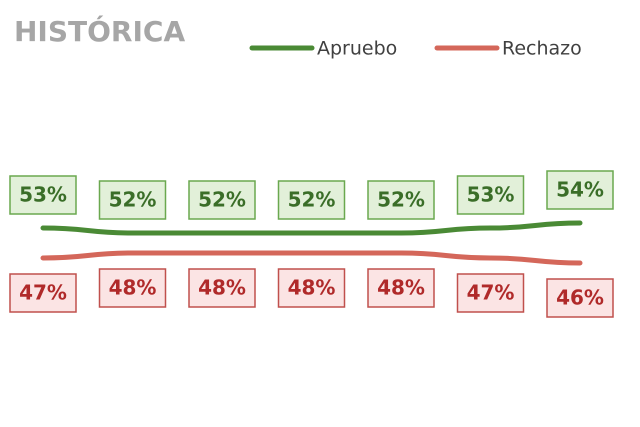  What do you see at coordinates (357, 49) in the screenshot?
I see `legend-label: Apruebo` at bounding box center [357, 49].